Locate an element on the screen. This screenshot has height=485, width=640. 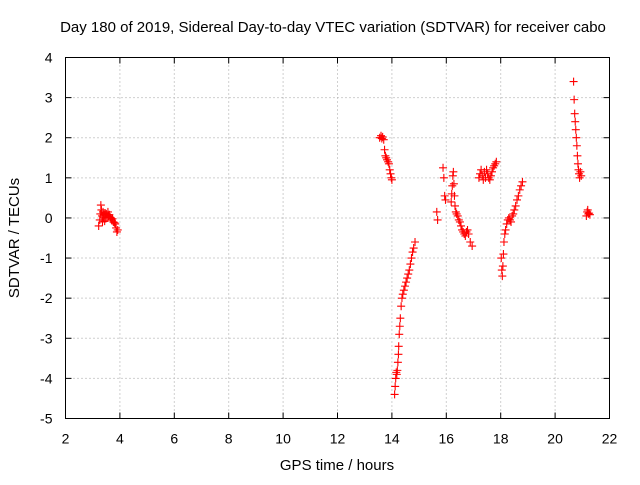
y-tick-label: 4 is located at coordinates (49, 58).